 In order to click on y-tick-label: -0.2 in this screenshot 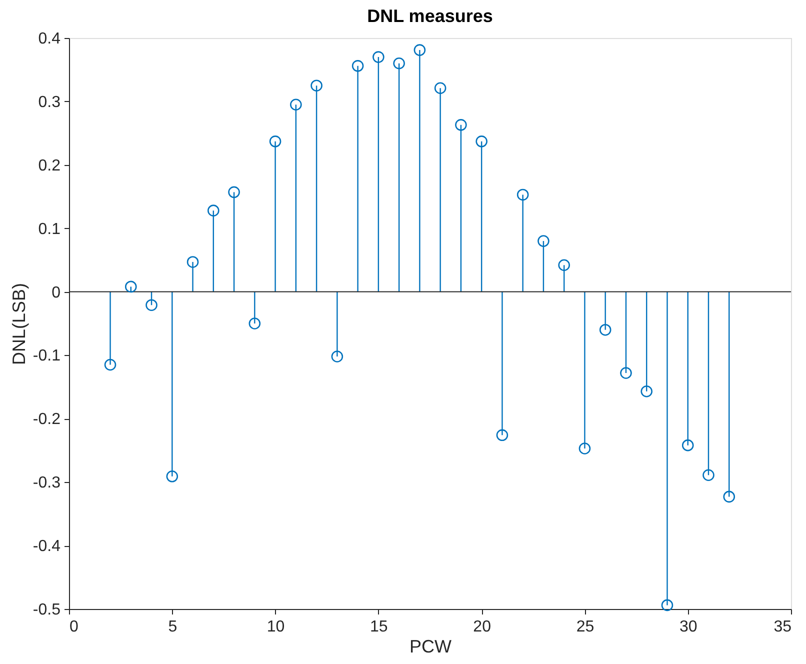, I will do `click(46, 419)`.